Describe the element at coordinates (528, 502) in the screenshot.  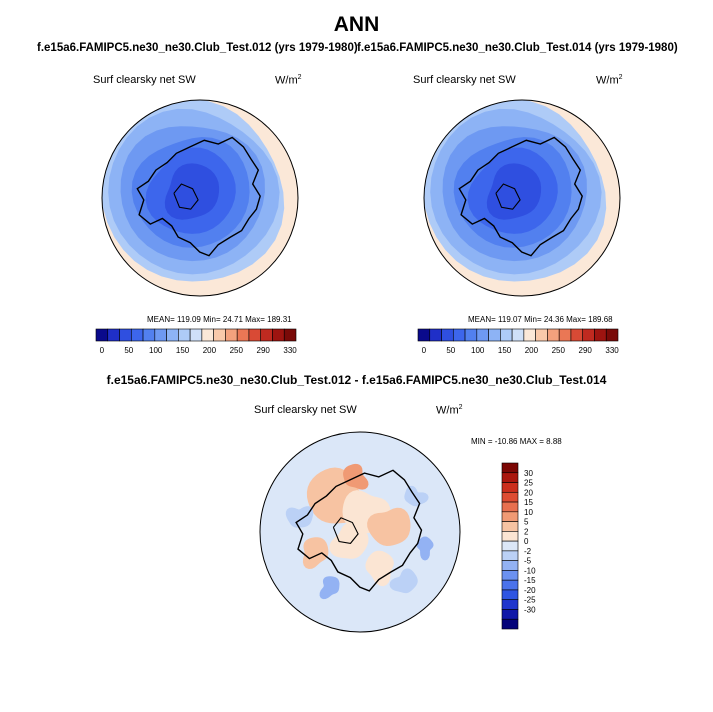
I see `difference-colorbar-tick-label: 15` at that location.